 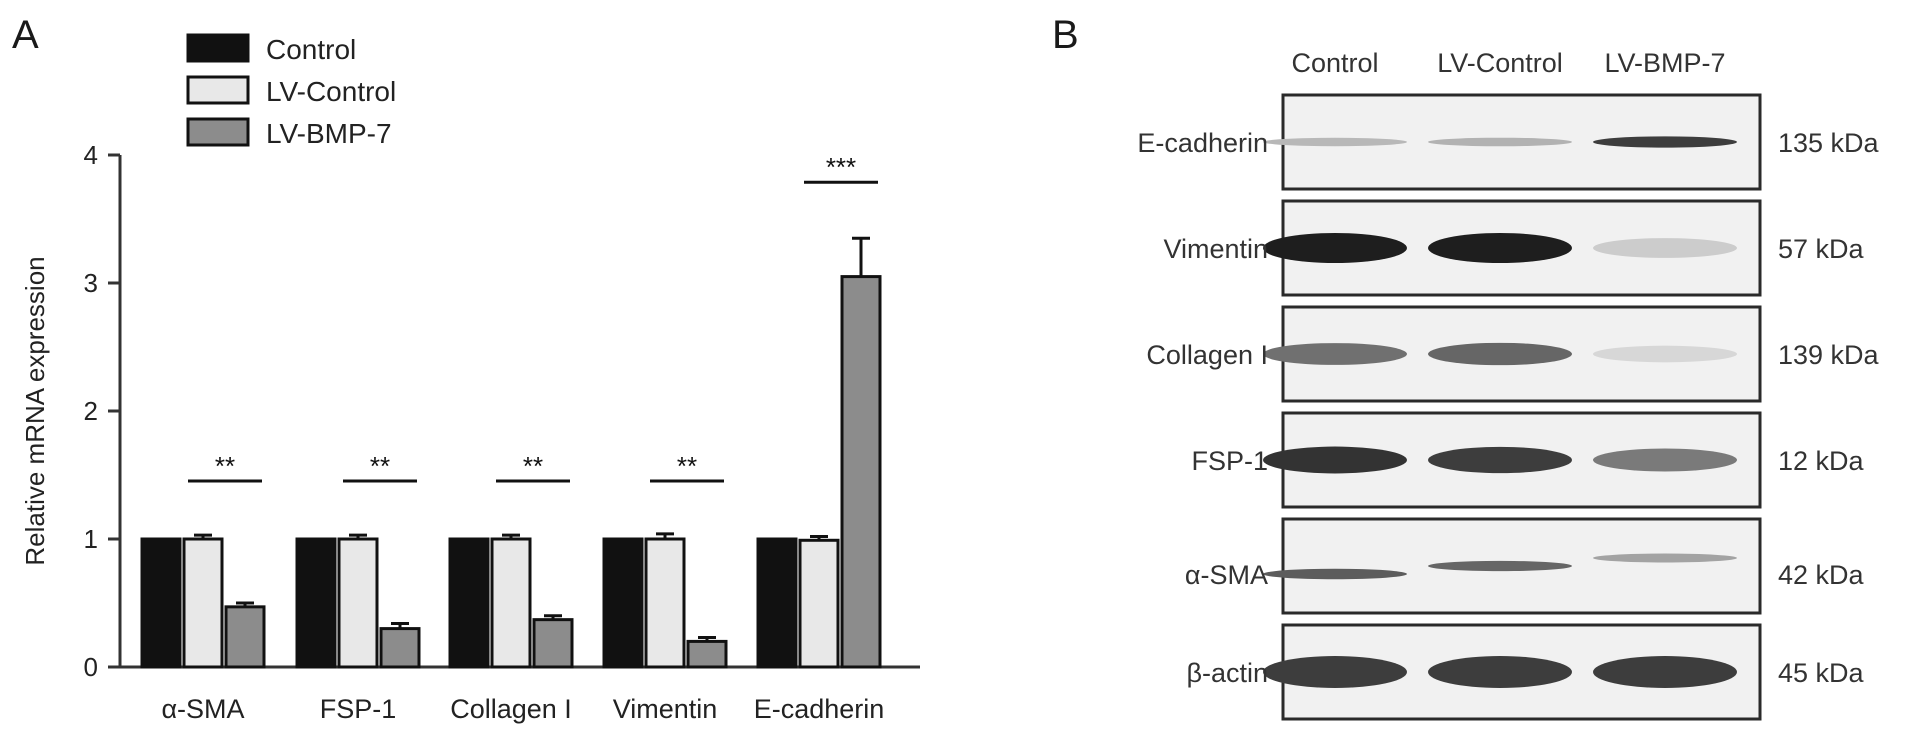 I want to click on lane-labels: Control LV-Control LV-BMP-7, so click(x=1508, y=63).